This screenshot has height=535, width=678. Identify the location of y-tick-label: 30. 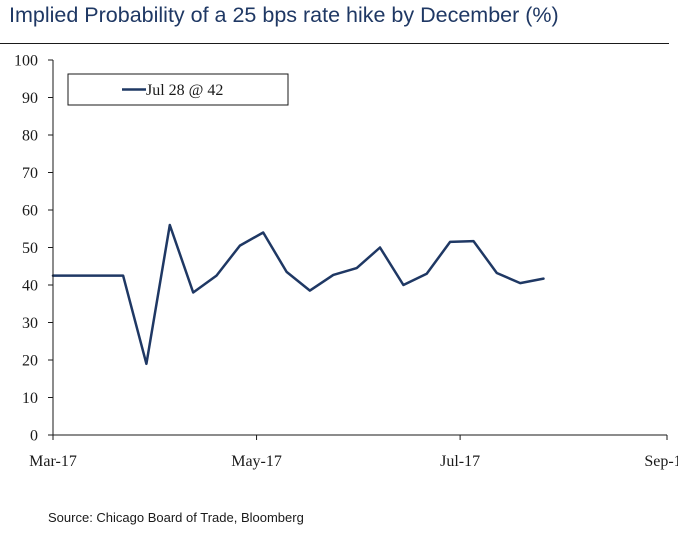
(30, 323).